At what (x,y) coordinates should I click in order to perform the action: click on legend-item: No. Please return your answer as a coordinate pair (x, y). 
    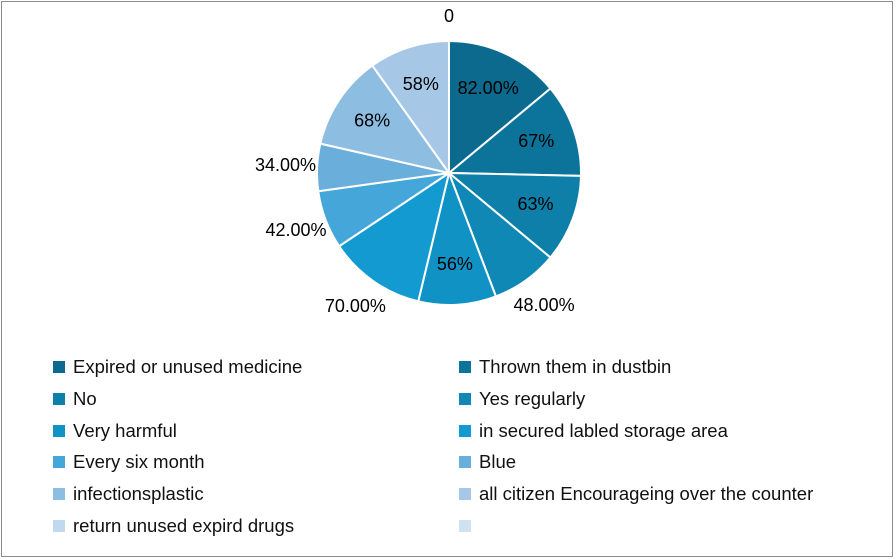
    Looking at the image, I should click on (75, 399).